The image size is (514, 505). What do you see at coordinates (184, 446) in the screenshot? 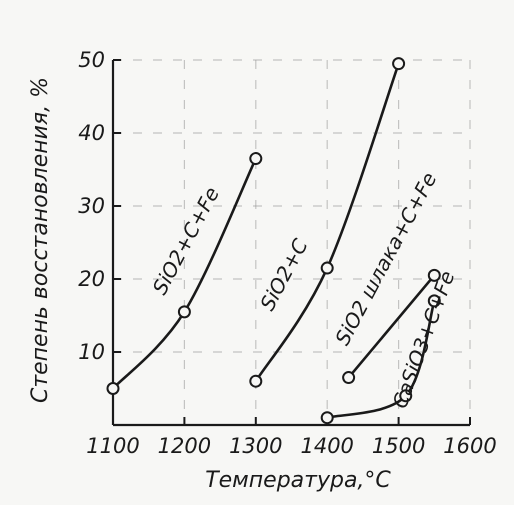
I see `x-tick-label: 1200` at bounding box center [184, 446].